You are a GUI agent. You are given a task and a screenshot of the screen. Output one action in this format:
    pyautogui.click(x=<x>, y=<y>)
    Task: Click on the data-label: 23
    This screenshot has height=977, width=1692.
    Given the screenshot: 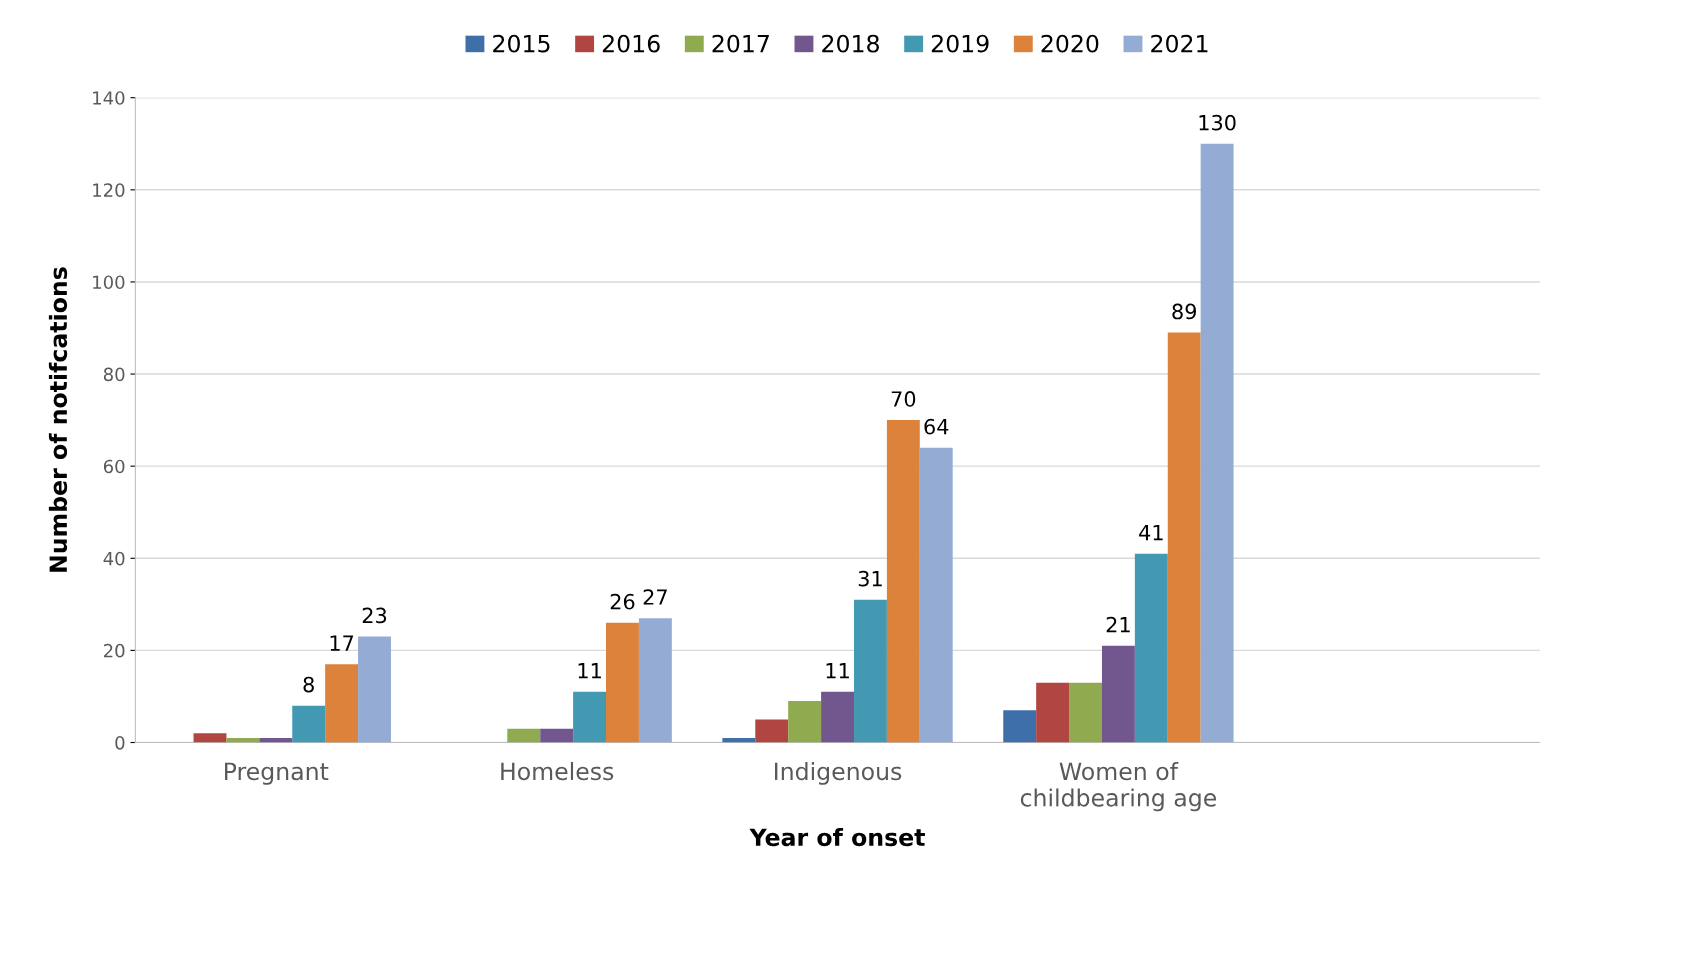 What is the action you would take?
    pyautogui.click(x=374, y=615)
    